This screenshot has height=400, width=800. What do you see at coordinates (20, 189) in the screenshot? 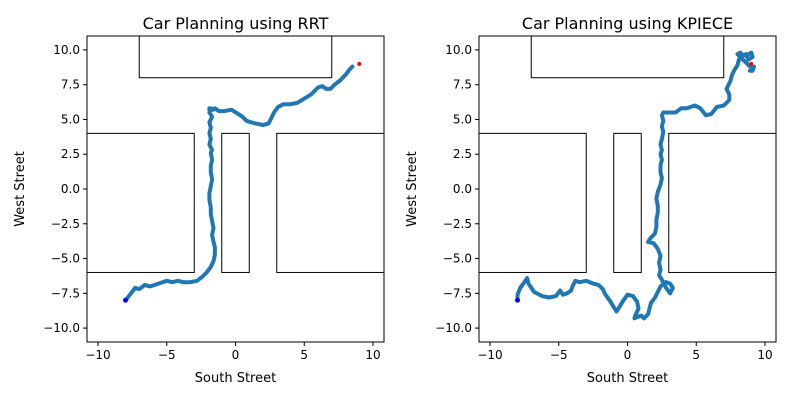
I see `rrt-plot-ylabel: West Street` at bounding box center [20, 189].